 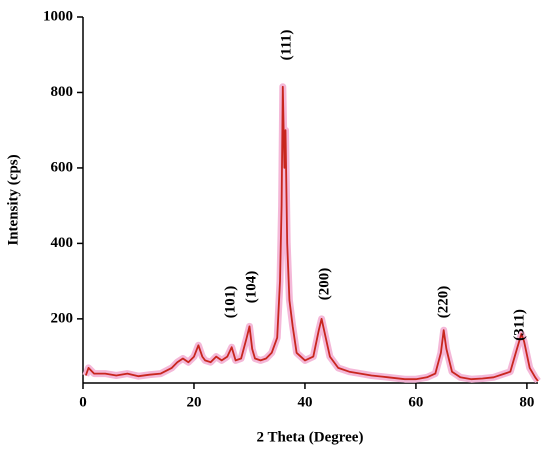 What do you see at coordinates (62, 243) in the screenshot?
I see `y-tick-label: 400` at bounding box center [62, 243].